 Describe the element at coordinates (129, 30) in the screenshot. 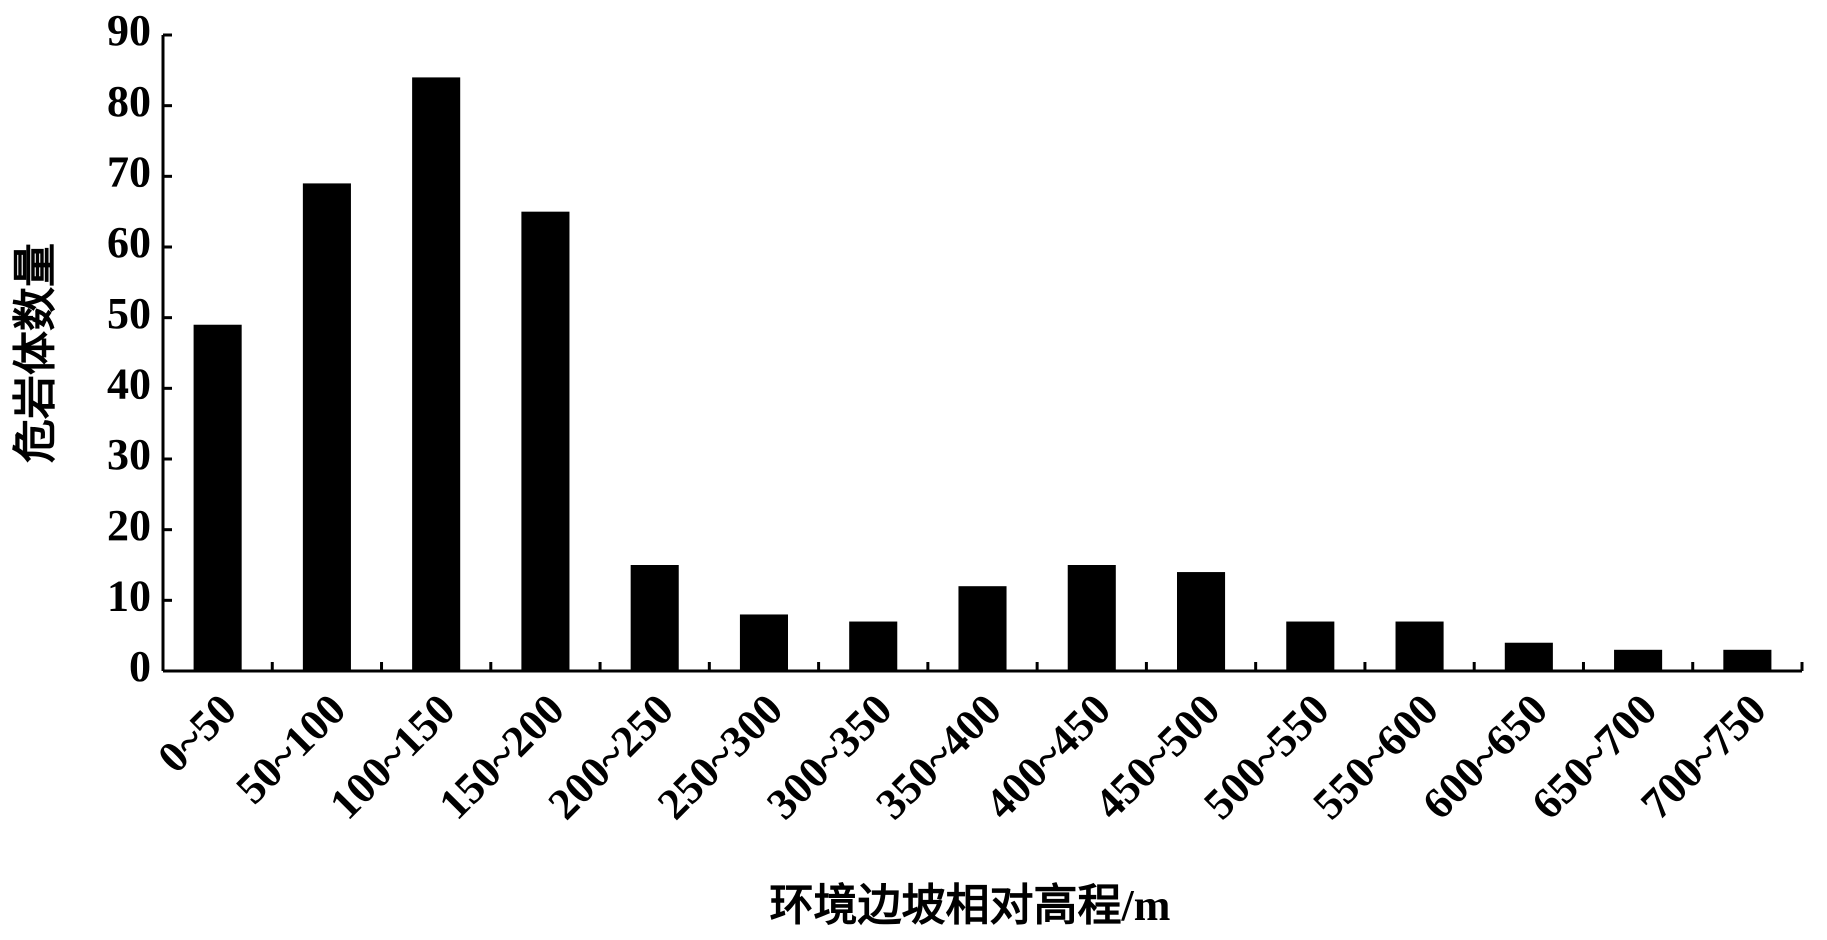

I see `y-tick-label: 90` at that location.